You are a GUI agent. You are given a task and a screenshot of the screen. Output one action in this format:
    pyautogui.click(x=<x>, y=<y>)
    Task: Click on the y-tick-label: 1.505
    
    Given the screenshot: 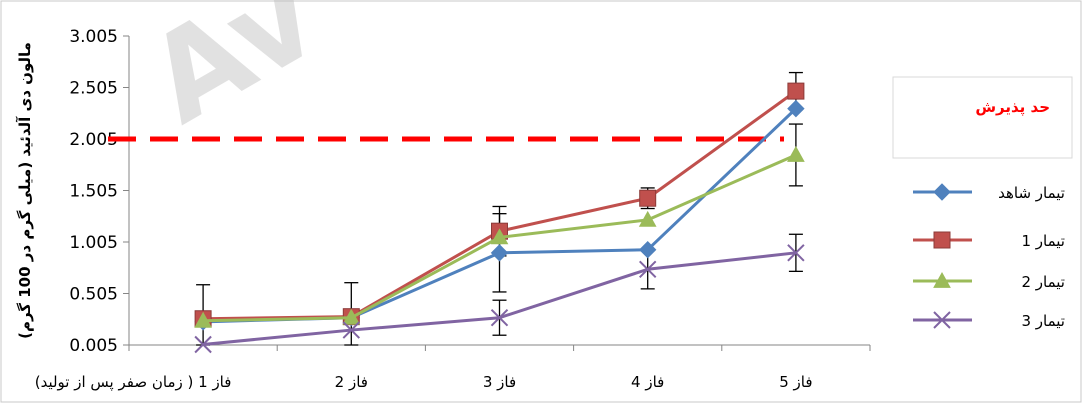 What is the action you would take?
    pyautogui.click(x=93, y=192)
    